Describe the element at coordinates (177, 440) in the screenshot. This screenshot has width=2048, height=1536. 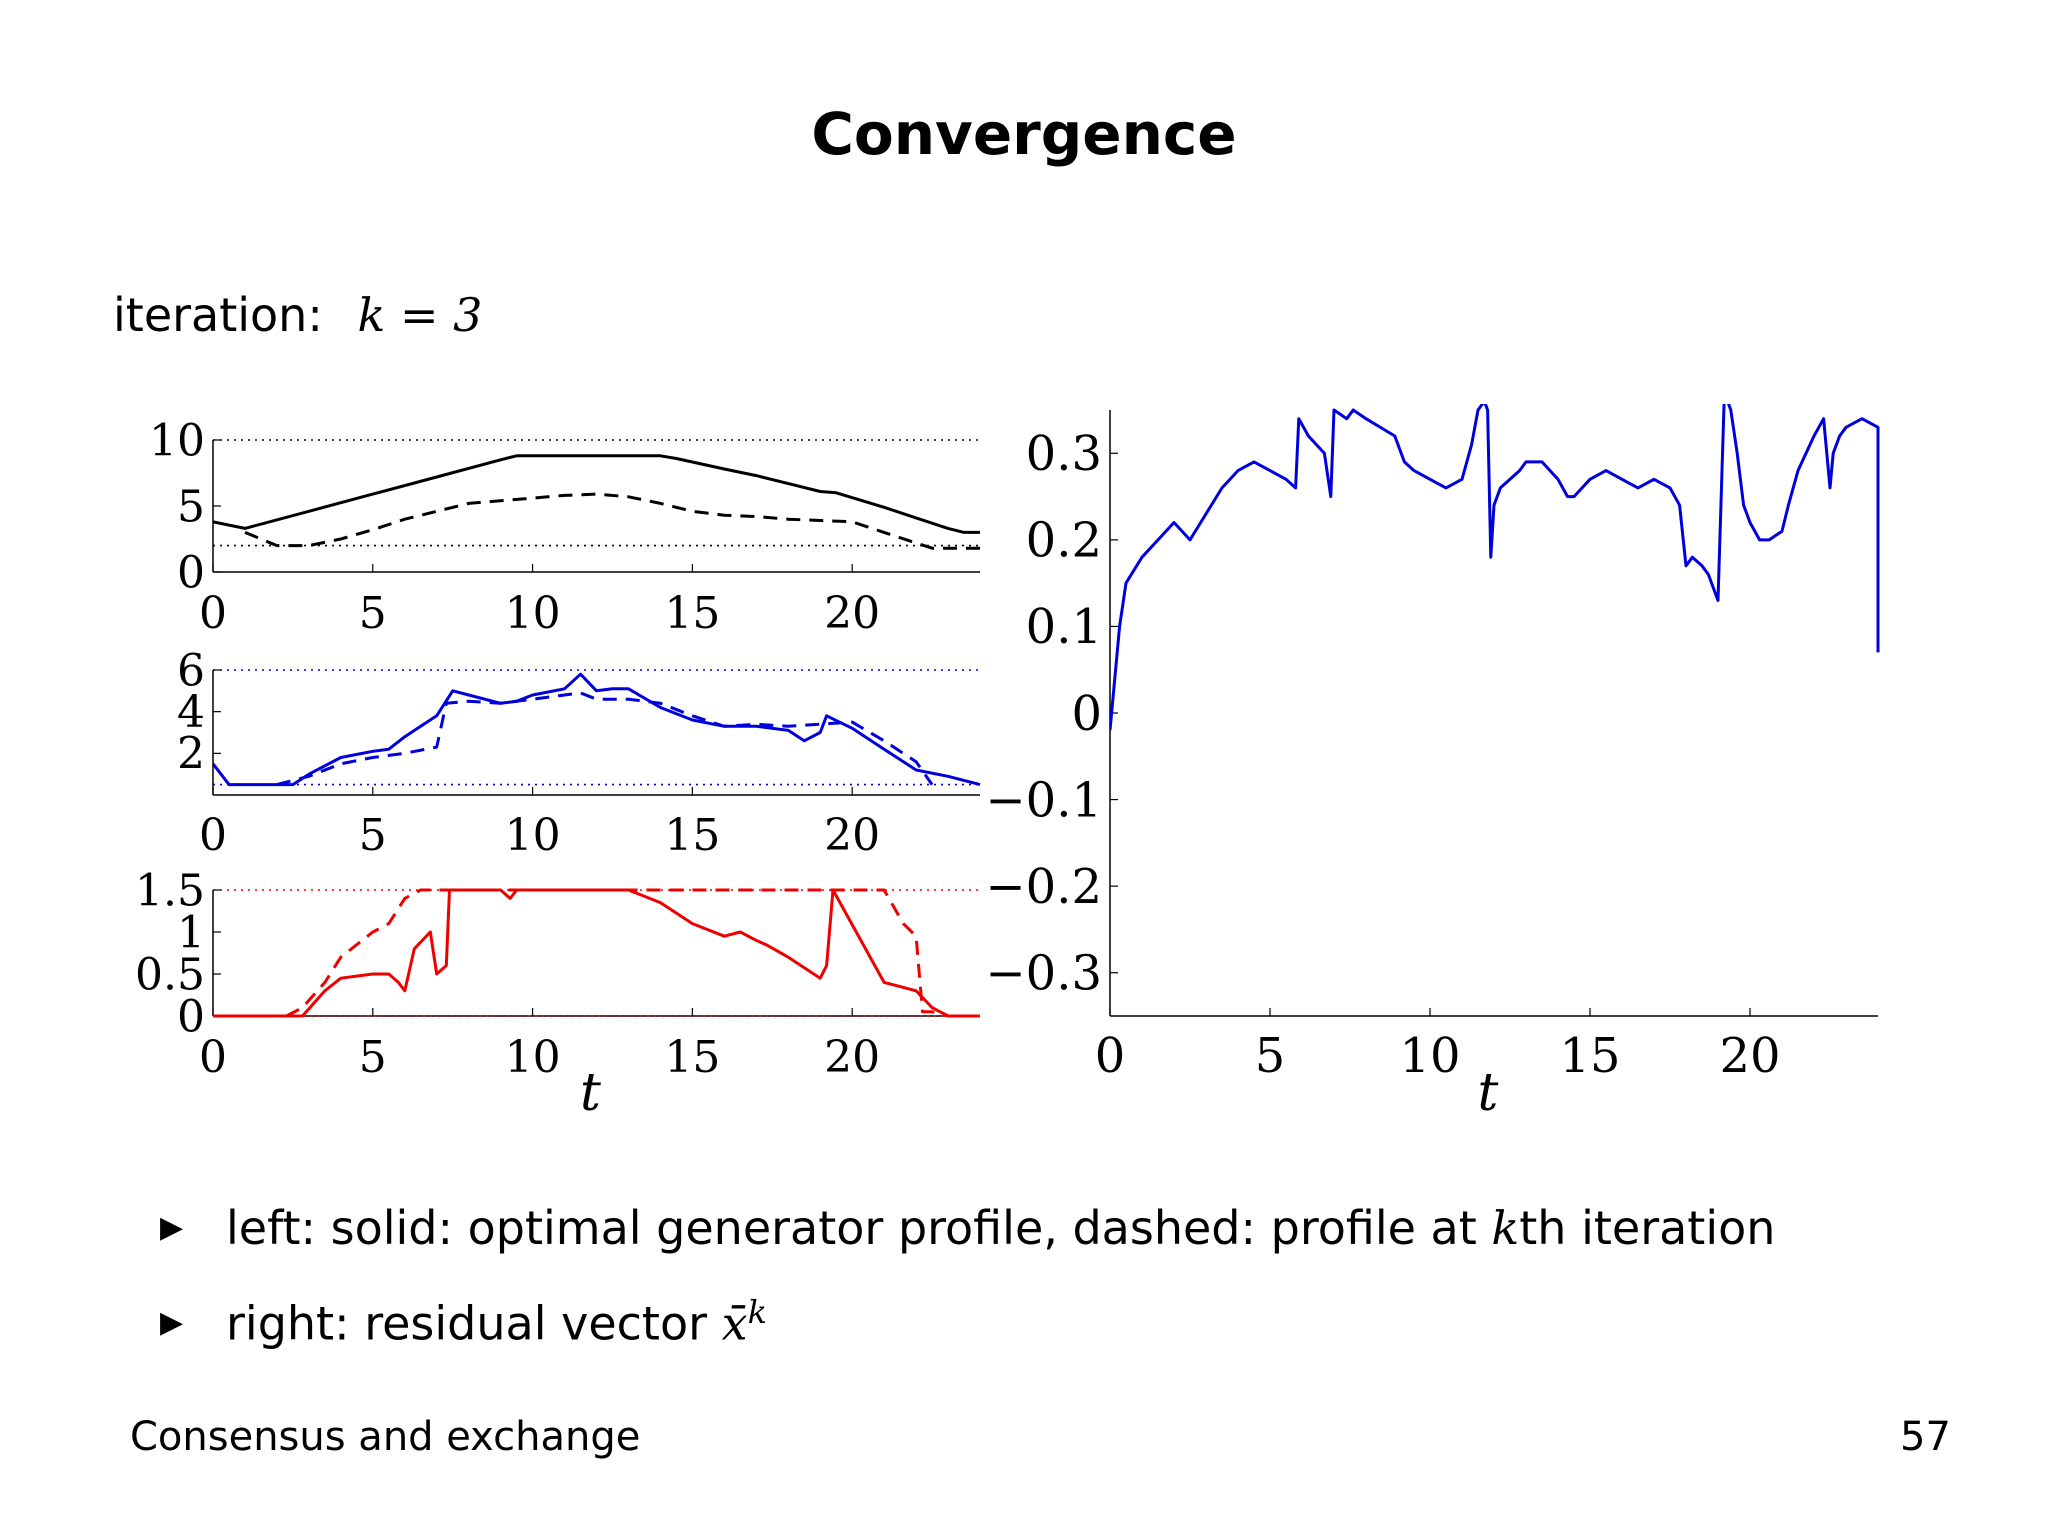
I see `y-tick-label: 10` at that location.